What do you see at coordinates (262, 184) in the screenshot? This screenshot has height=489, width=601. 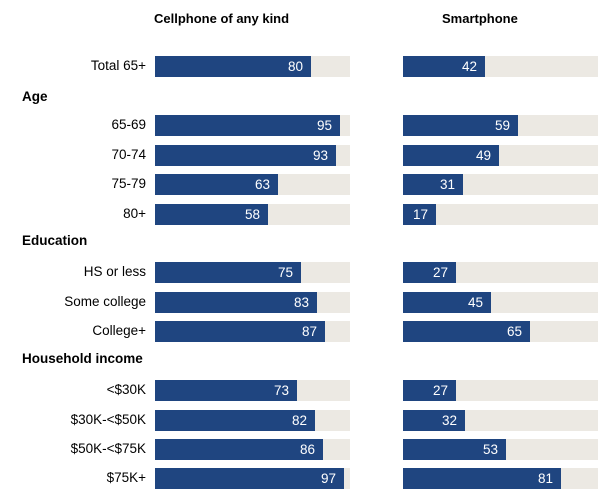 I see `cellphone-value-label: 63` at bounding box center [262, 184].